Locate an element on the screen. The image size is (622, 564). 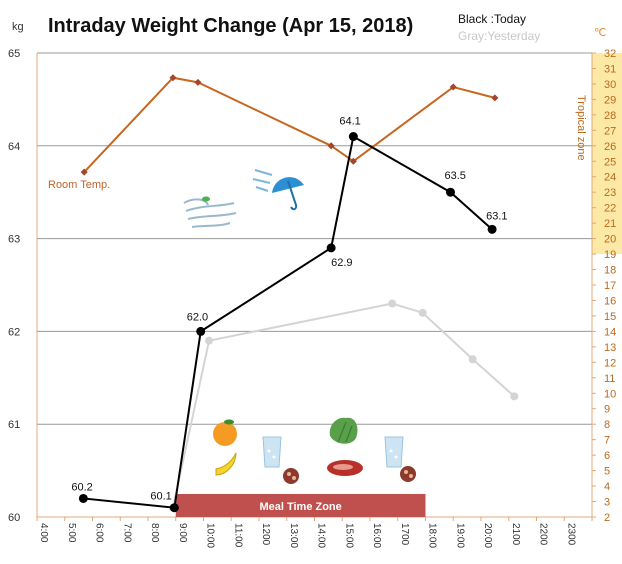
right-tick-label: 5 is located at coordinates (607, 472).